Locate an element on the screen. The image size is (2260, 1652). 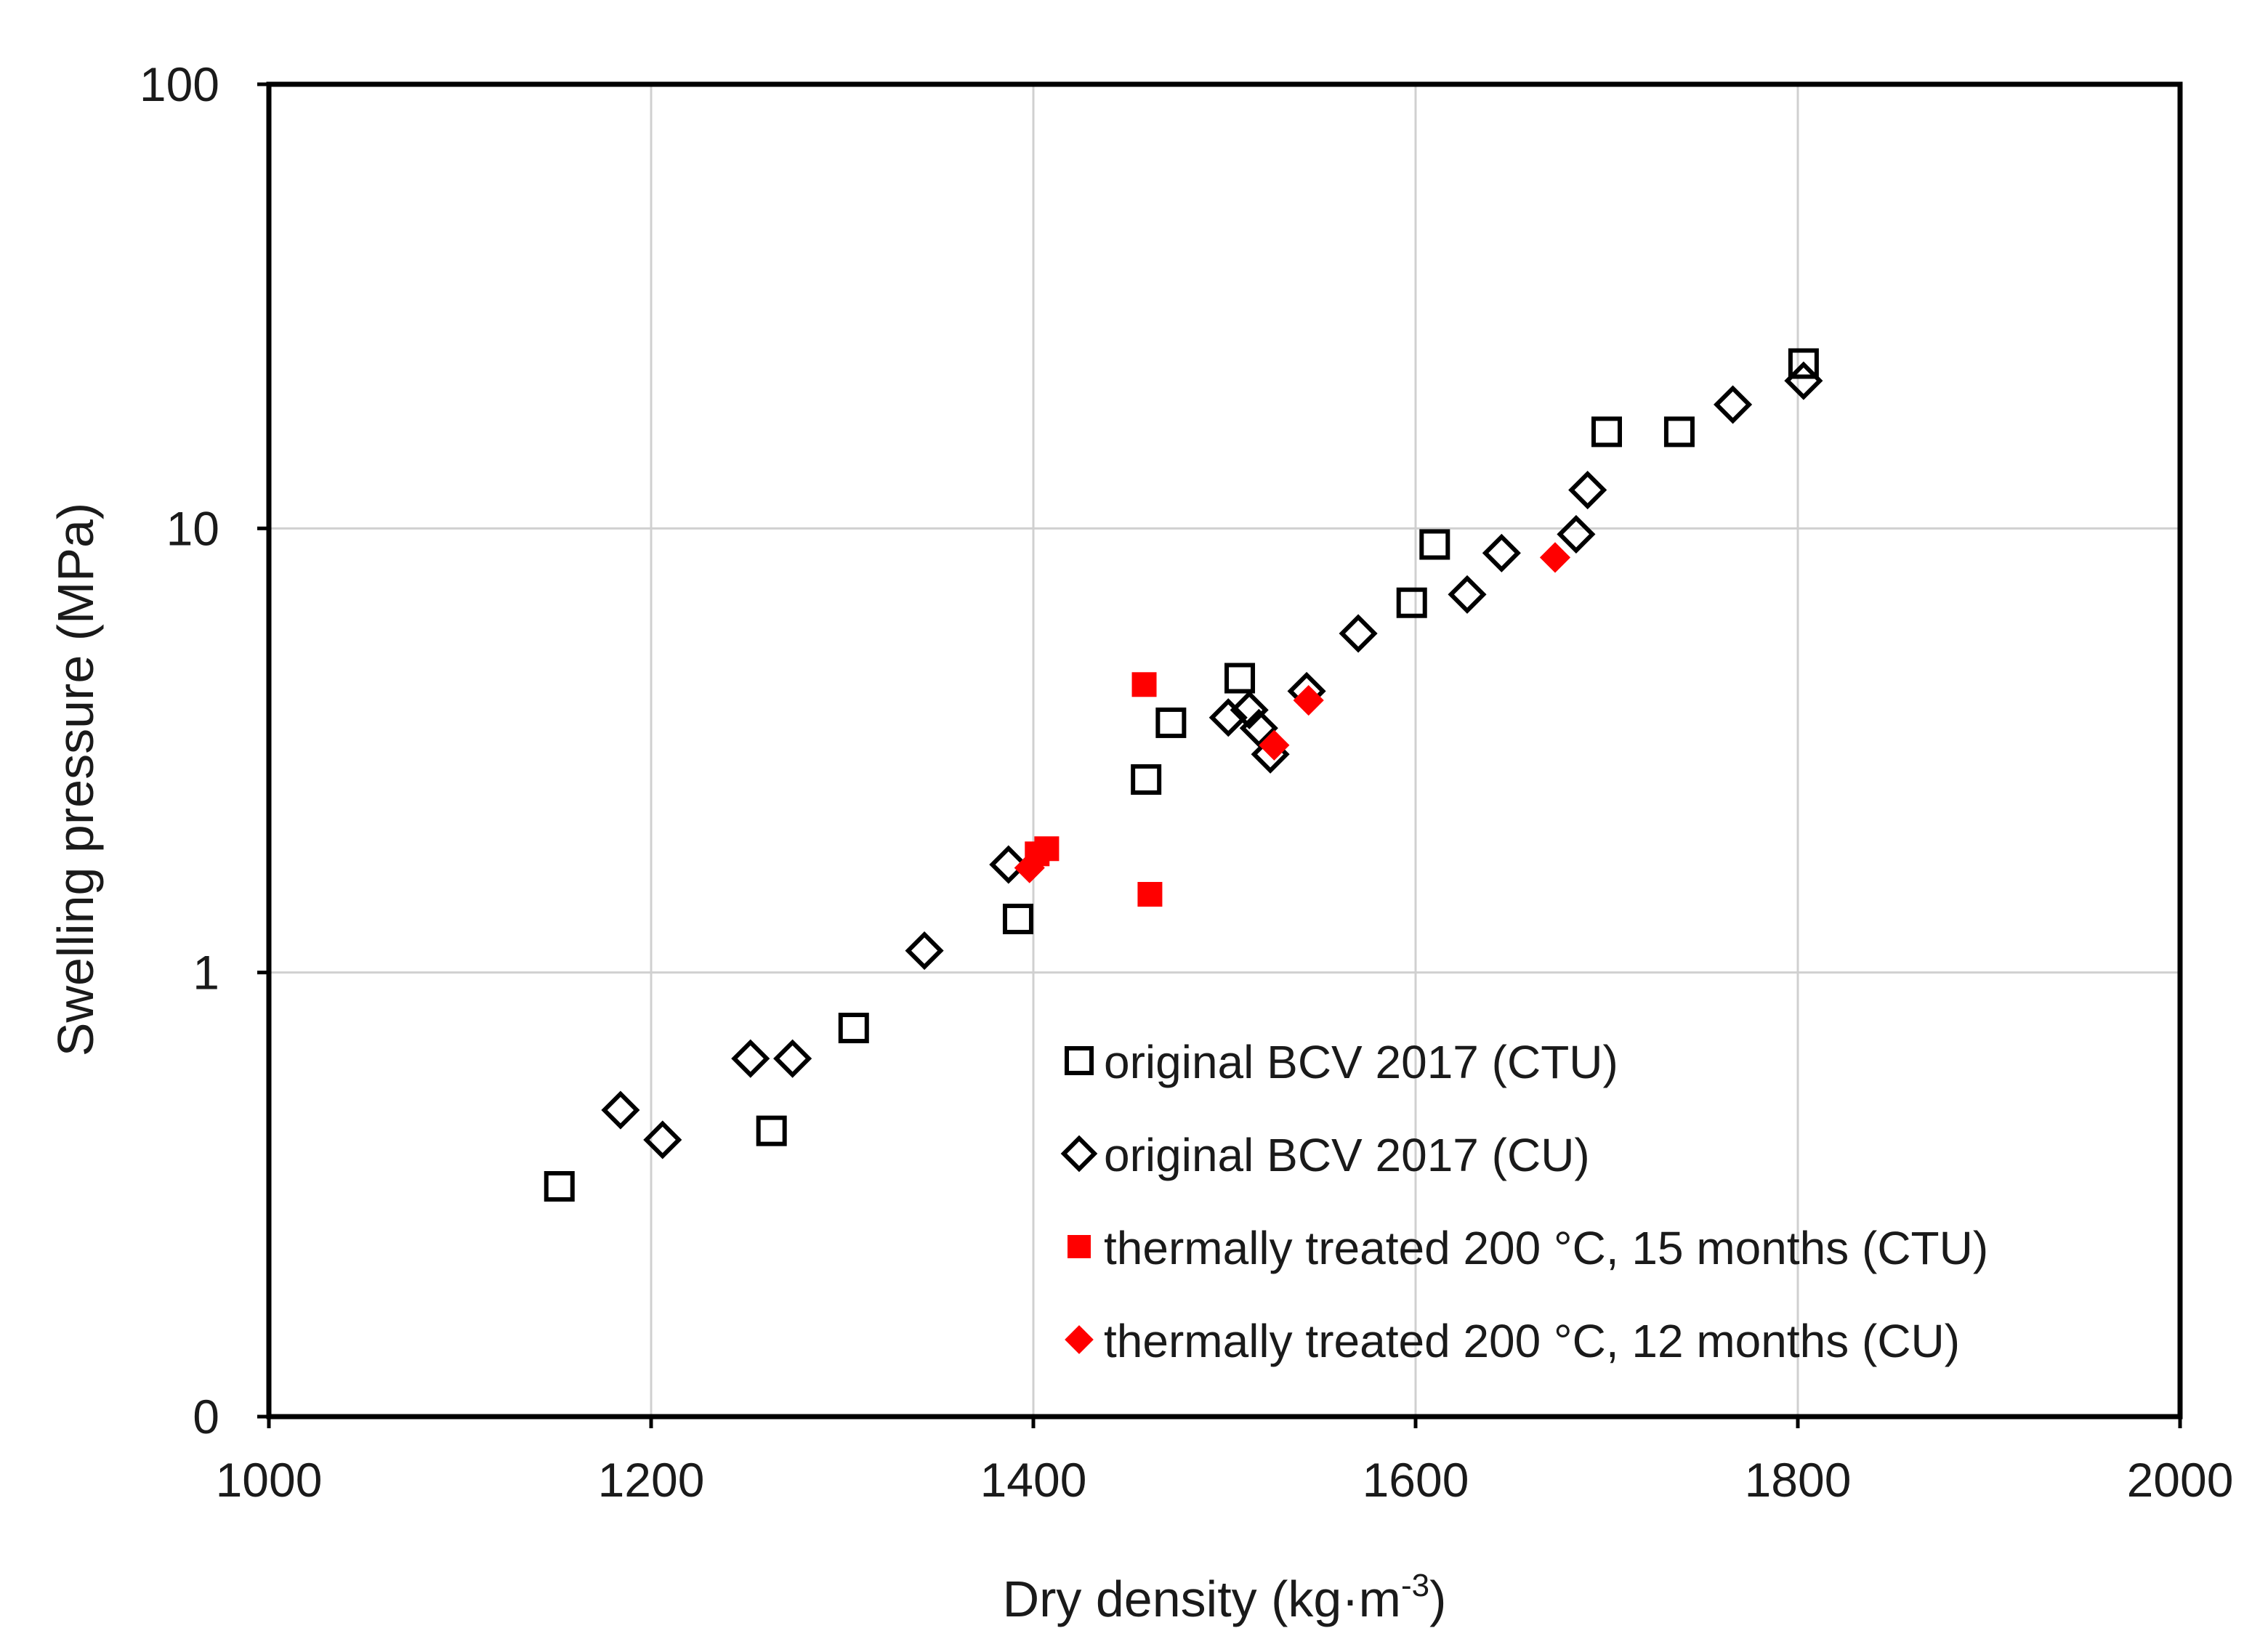
legend-label: original BCV 2017 (CU) is located at coordinates (1347, 1155).